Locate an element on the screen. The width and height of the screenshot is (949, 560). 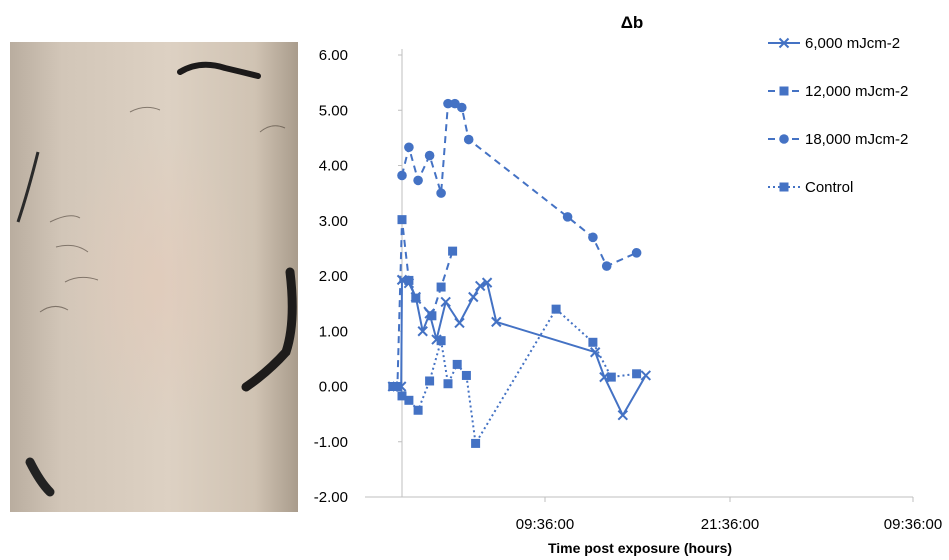
y-tick-label: 4.00 is located at coordinates (333, 166).